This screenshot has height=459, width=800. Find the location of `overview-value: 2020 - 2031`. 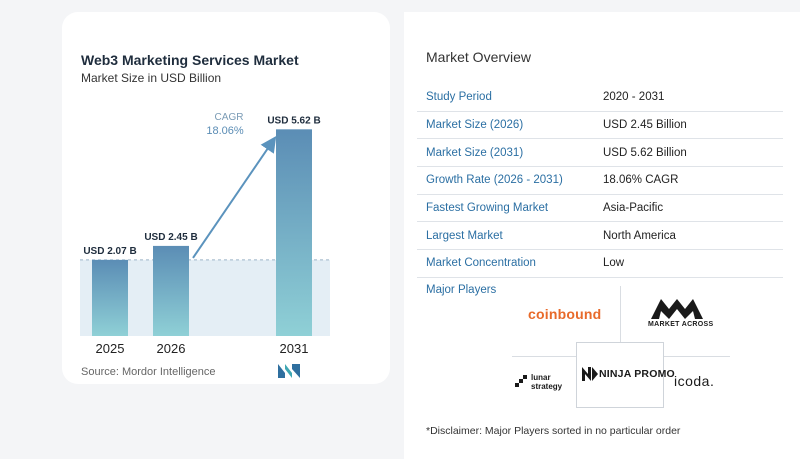

overview-value: 2020 - 2031 is located at coordinates (688, 98).